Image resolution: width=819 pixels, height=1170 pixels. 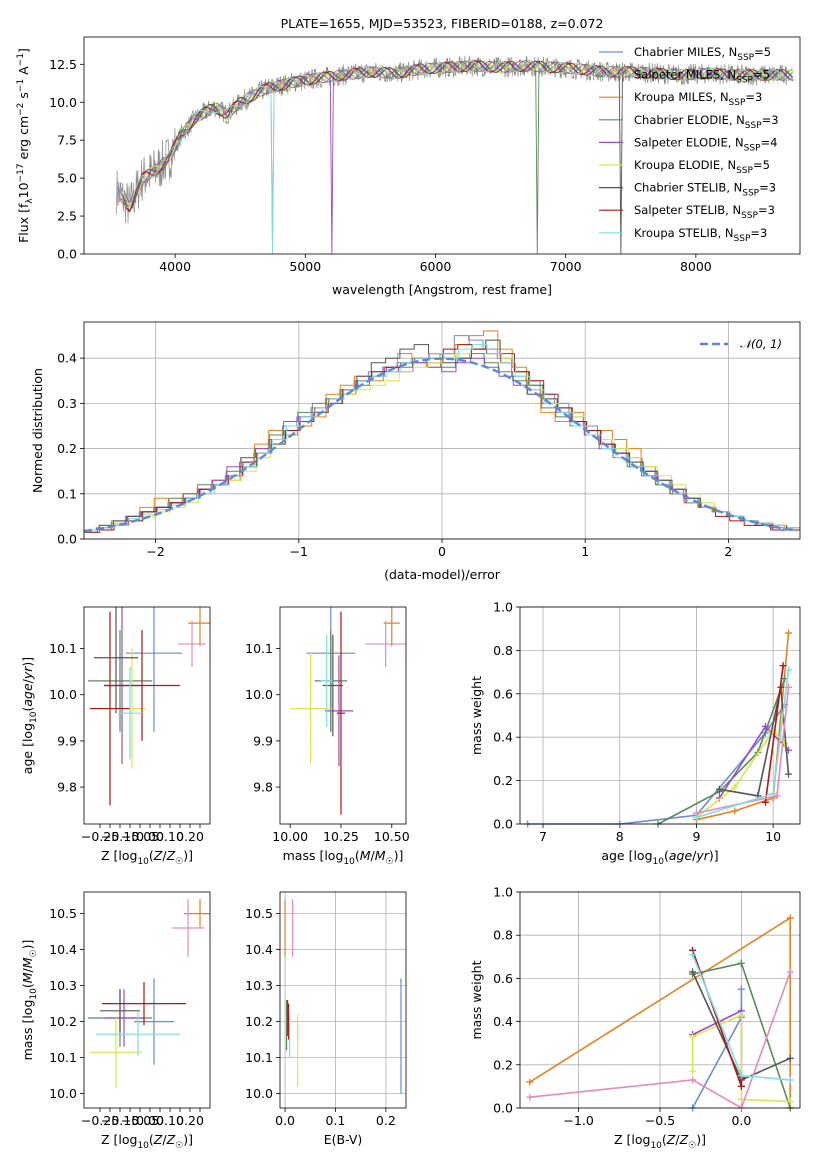 I want to click on spectrum-lines, so click(x=455, y=154).